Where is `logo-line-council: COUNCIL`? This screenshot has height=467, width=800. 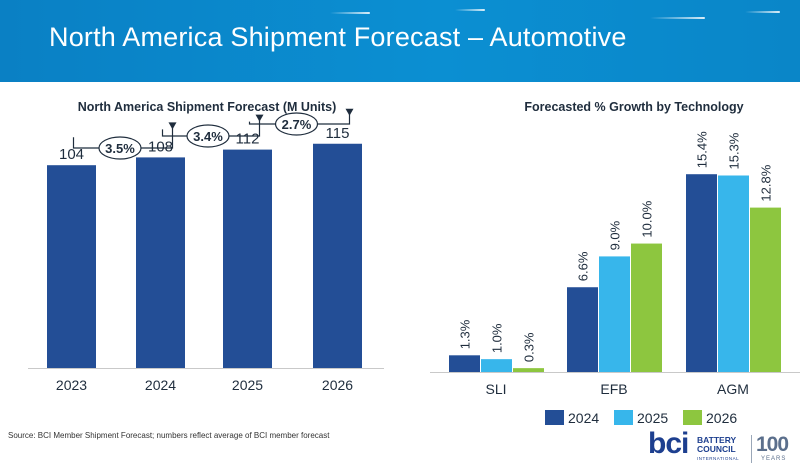
logo-line-council: COUNCIL is located at coordinates (716, 449).